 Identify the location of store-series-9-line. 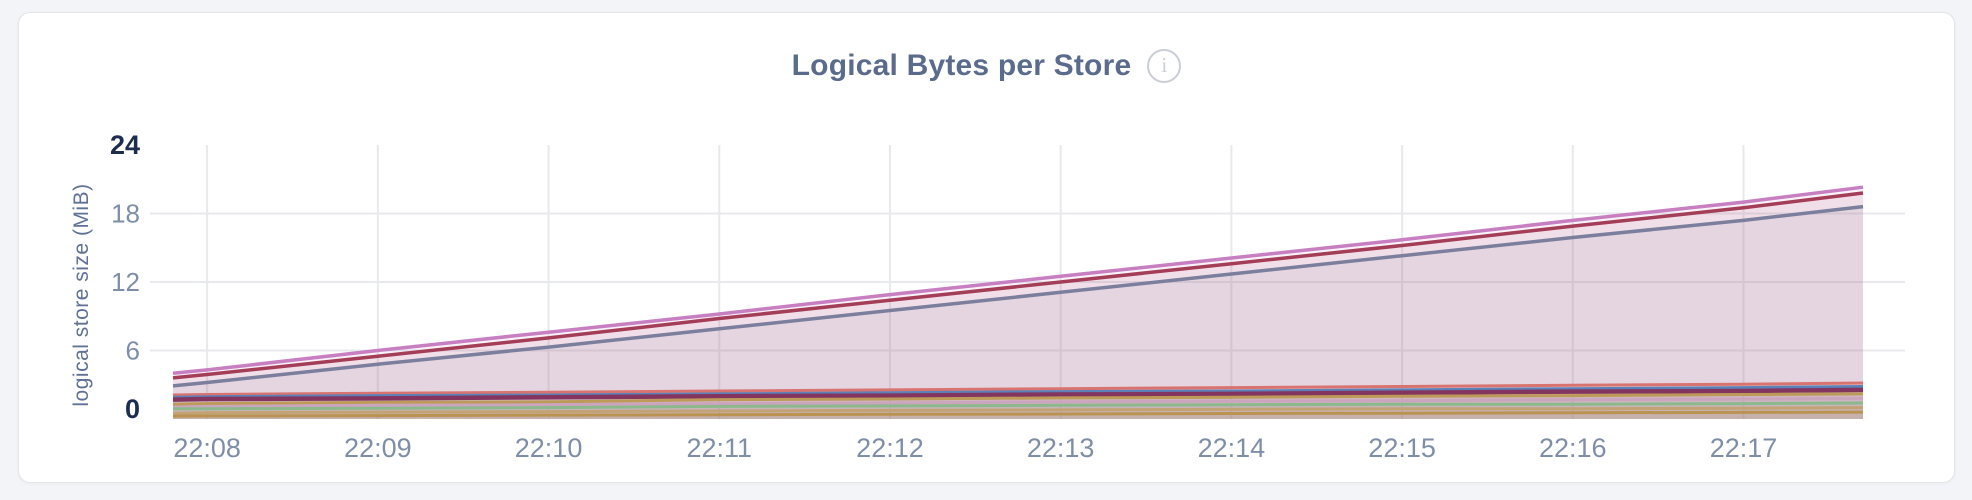
(1018, 406).